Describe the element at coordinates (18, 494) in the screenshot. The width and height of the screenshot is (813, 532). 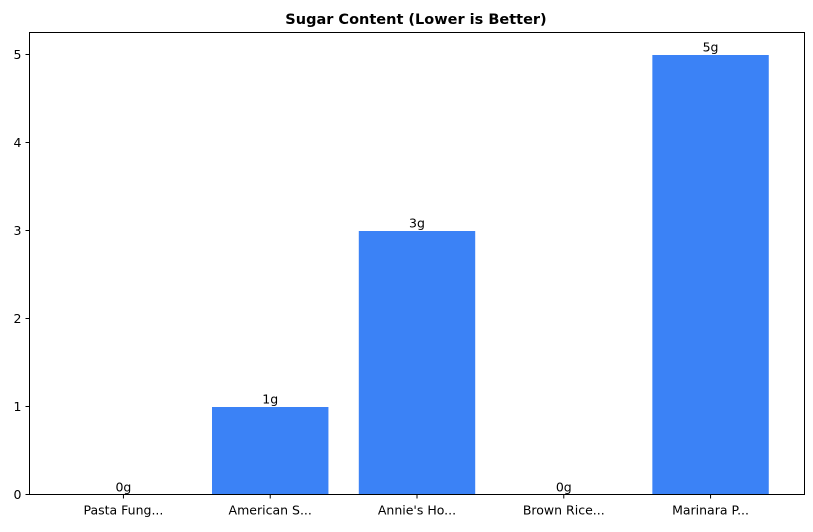
I see `y-tick-label: 0` at that location.